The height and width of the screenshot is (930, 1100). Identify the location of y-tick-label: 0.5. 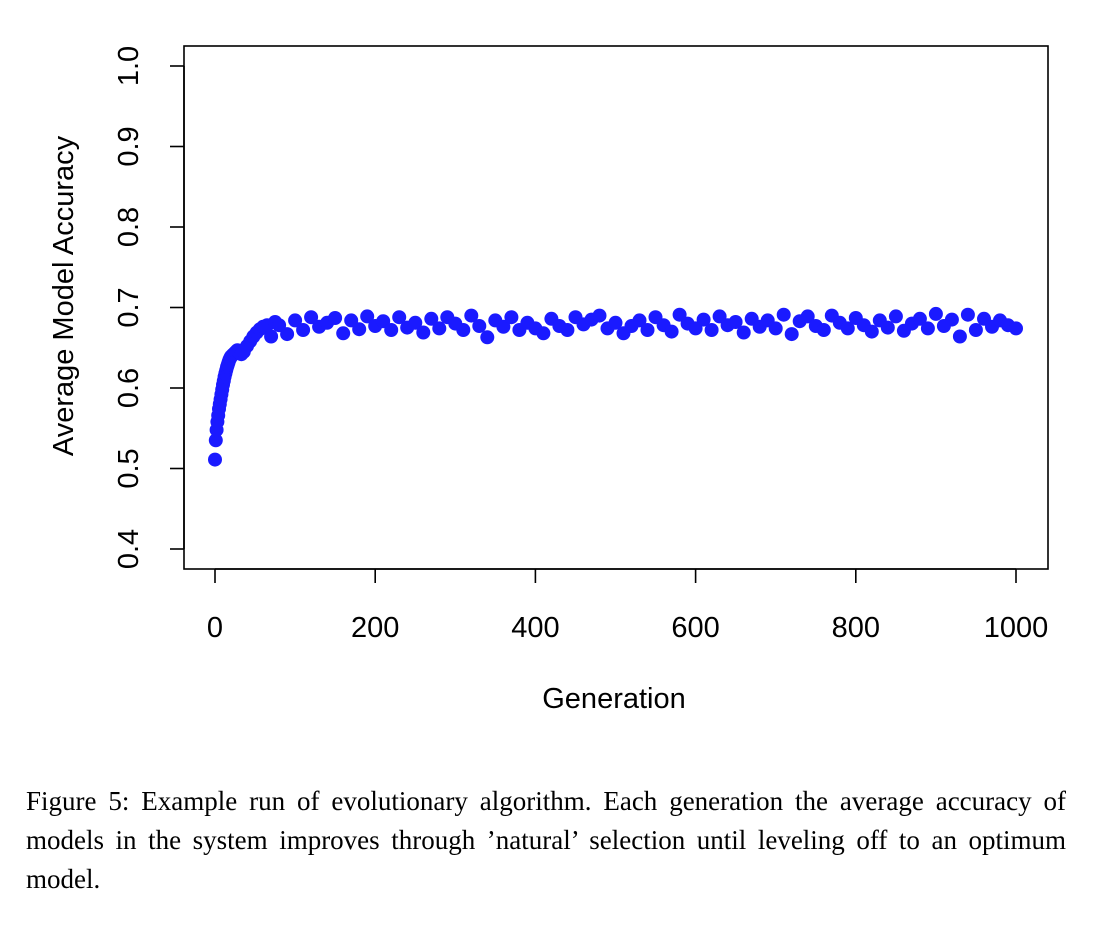
(129, 468).